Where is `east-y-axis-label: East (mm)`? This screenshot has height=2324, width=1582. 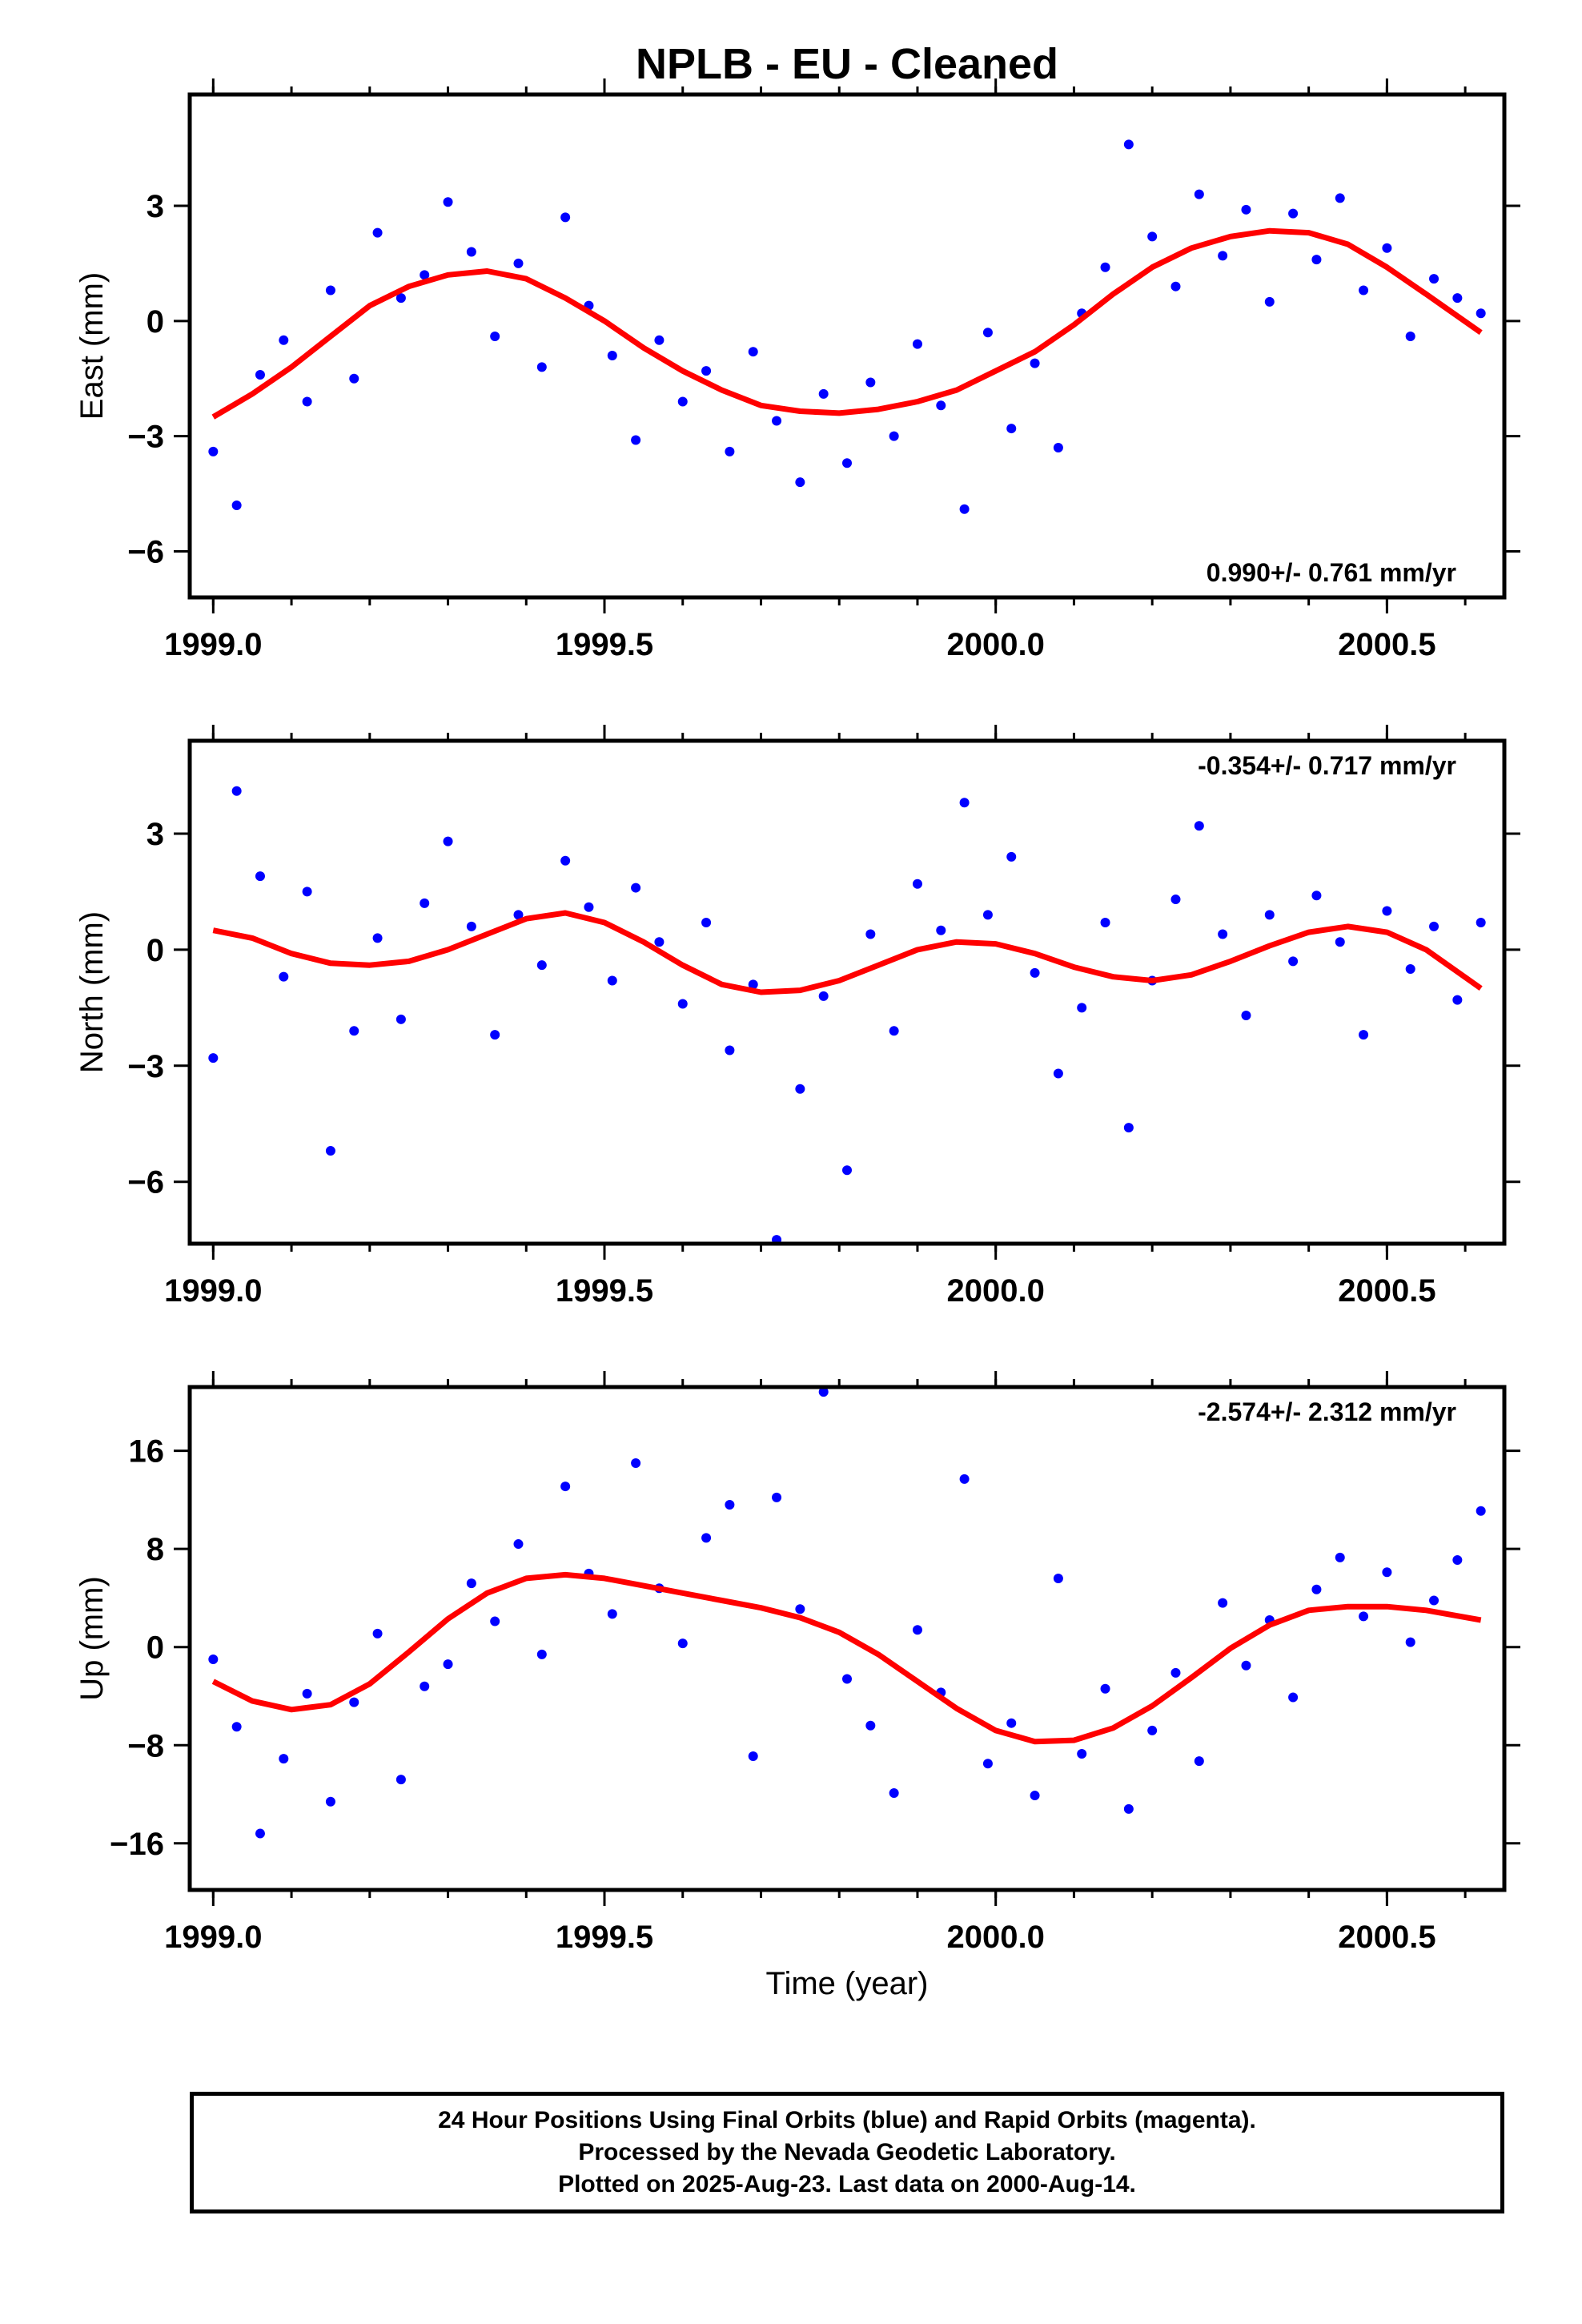
east-y-axis-label: East (mm) is located at coordinates (92, 346).